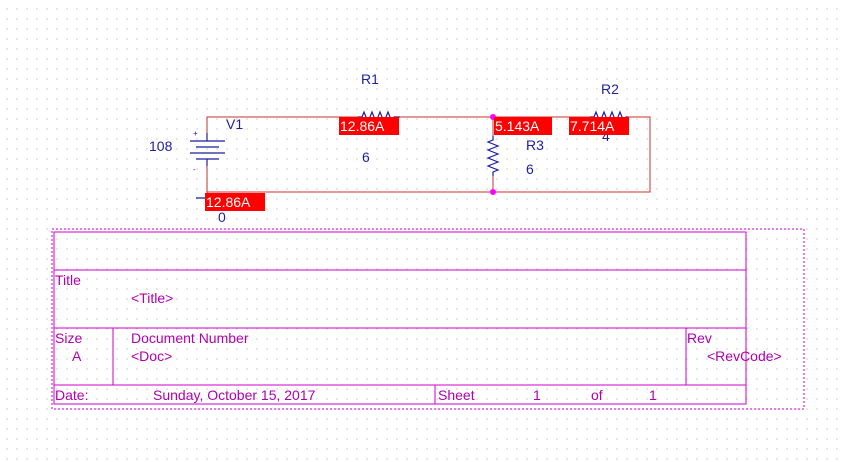 This screenshot has width=846, height=462. Describe the element at coordinates (699, 338) in the screenshot. I see `rev-label: Rev` at that location.